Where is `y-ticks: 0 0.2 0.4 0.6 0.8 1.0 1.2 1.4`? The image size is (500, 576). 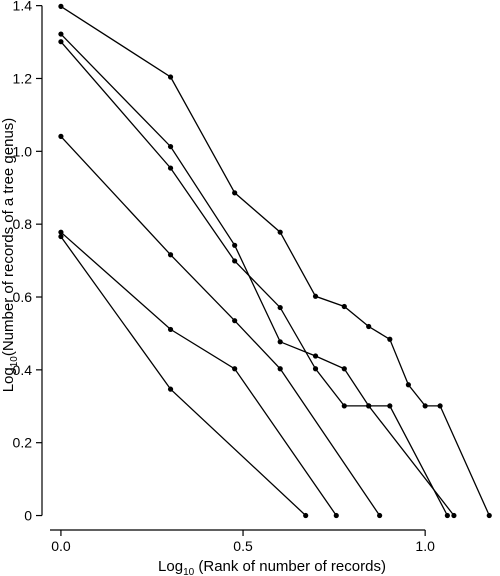 y-ticks: 0 0.2 0.4 0.6 0.8 1.0 1.2 1.4 is located at coordinates (27, 262).